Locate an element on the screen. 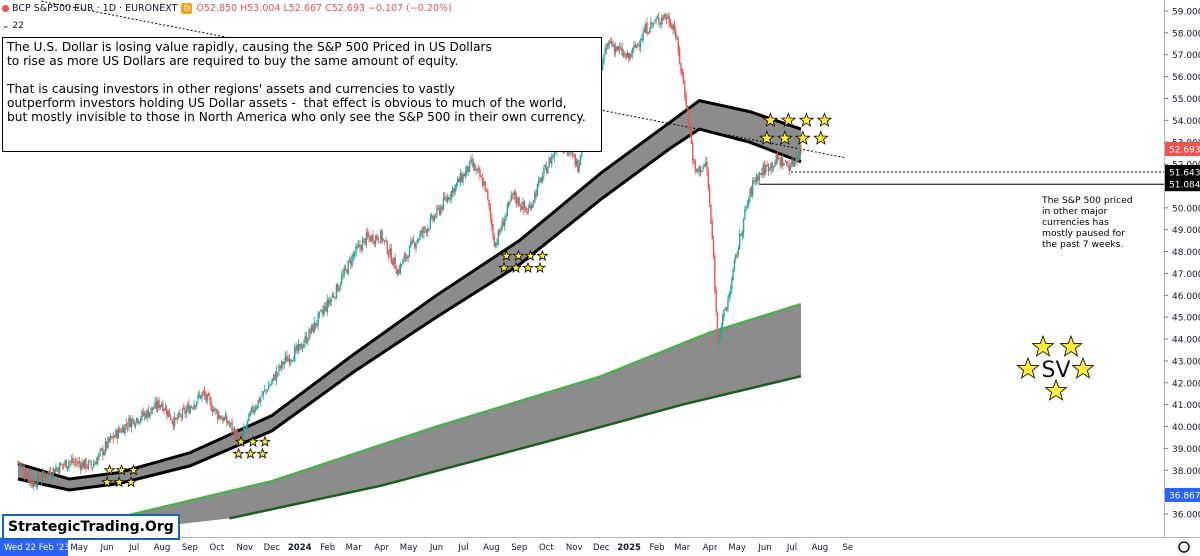  star-marker is located at coordinates (542, 255).